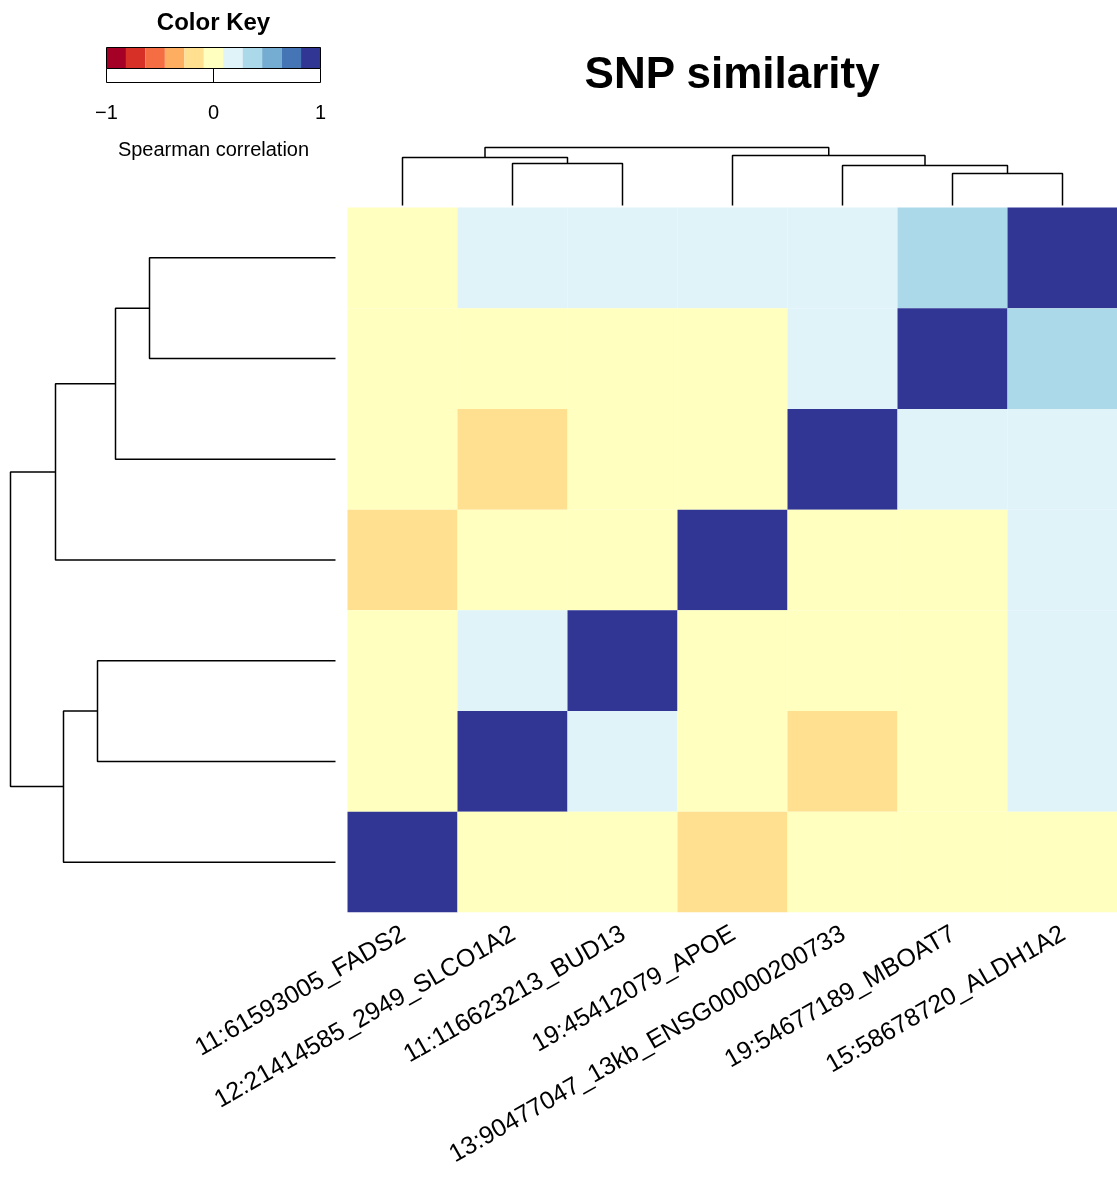  I want to click on color-bar-label: 1, so click(320, 111).